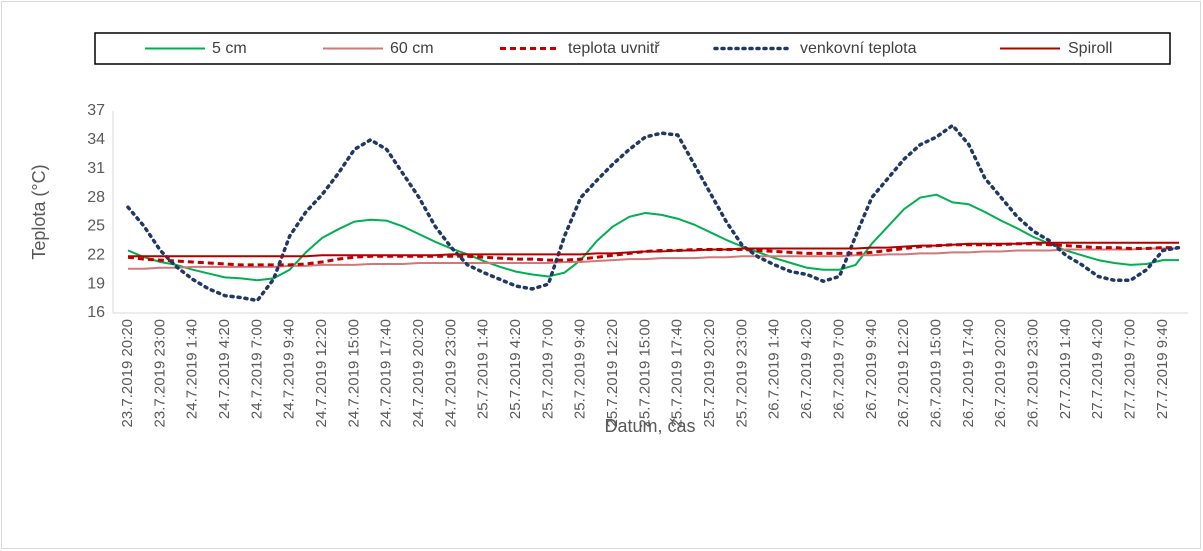 The width and height of the screenshot is (1203, 551). I want to click on y-tick-label: 31, so click(96, 168).